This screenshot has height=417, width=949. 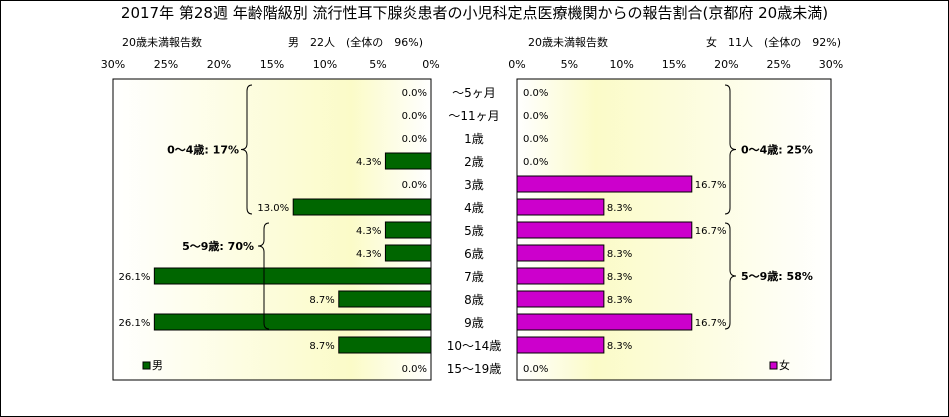 I want to click on age-category-label: 8歳, so click(x=474, y=300).